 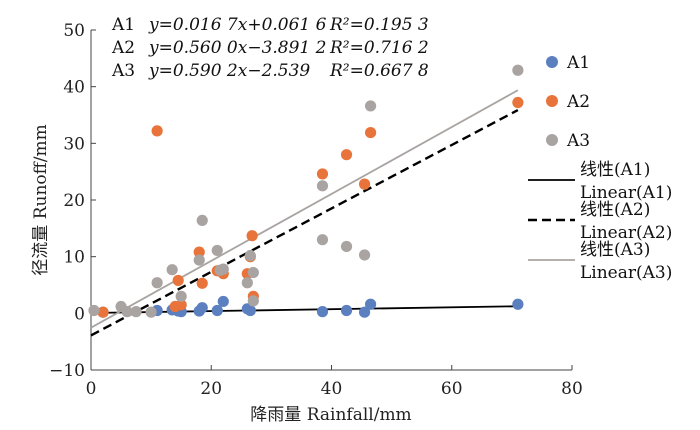 I want to click on x-tick-label: 60, so click(x=452, y=389).